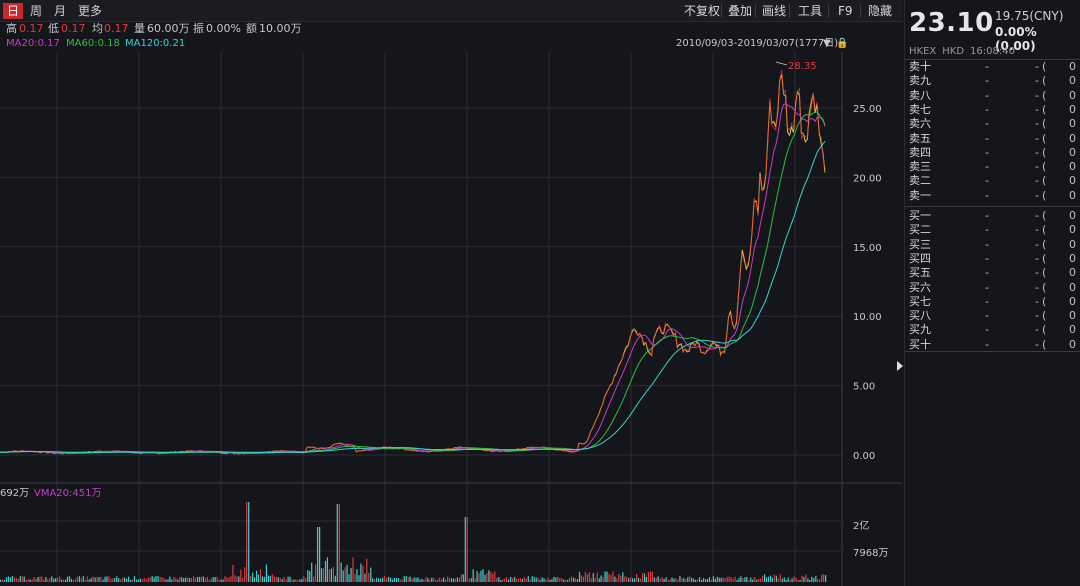  Describe the element at coordinates (781, 63) in the screenshot. I see `high-marker-pointer` at that location.